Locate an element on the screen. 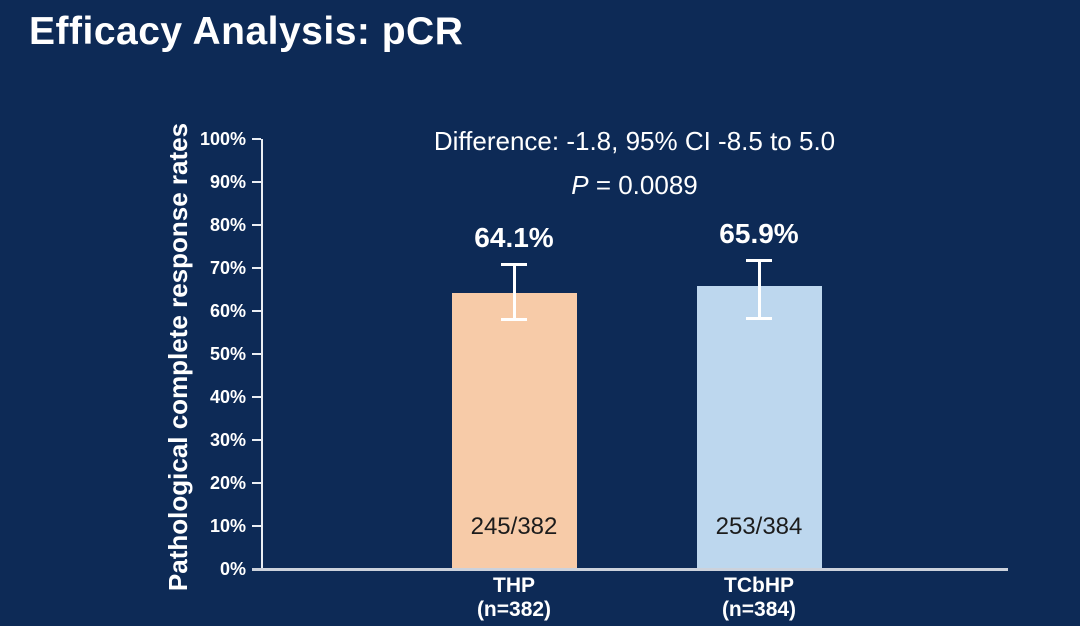 The height and width of the screenshot is (626, 1080). category-name: THP is located at coordinates (514, 585).